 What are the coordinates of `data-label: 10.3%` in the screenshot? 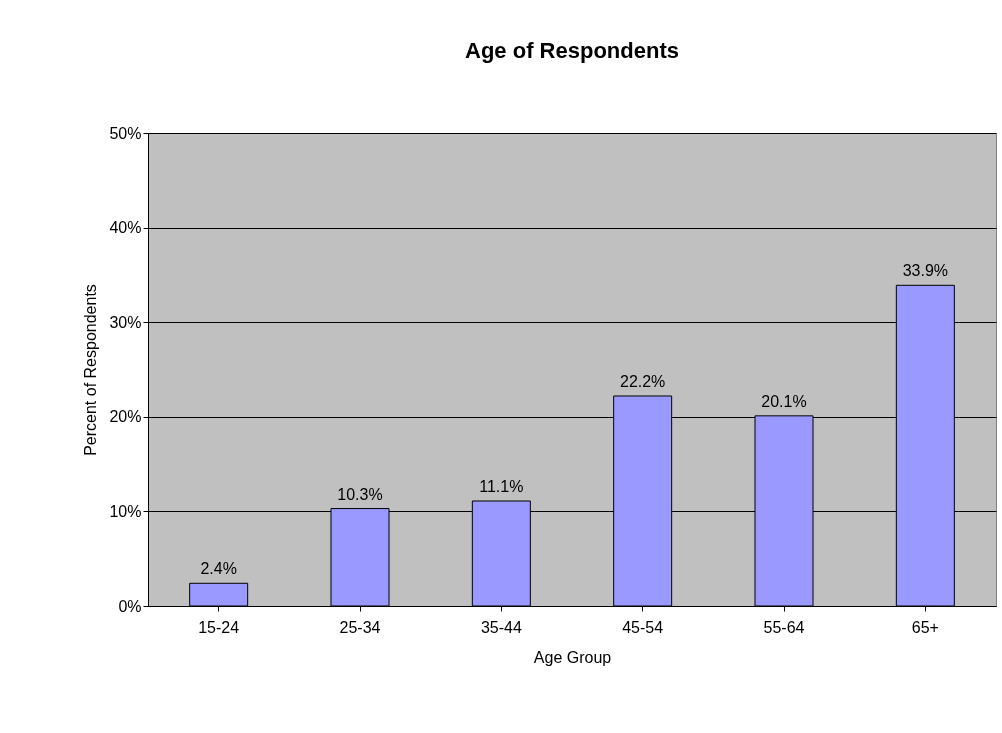 It's located at (360, 494).